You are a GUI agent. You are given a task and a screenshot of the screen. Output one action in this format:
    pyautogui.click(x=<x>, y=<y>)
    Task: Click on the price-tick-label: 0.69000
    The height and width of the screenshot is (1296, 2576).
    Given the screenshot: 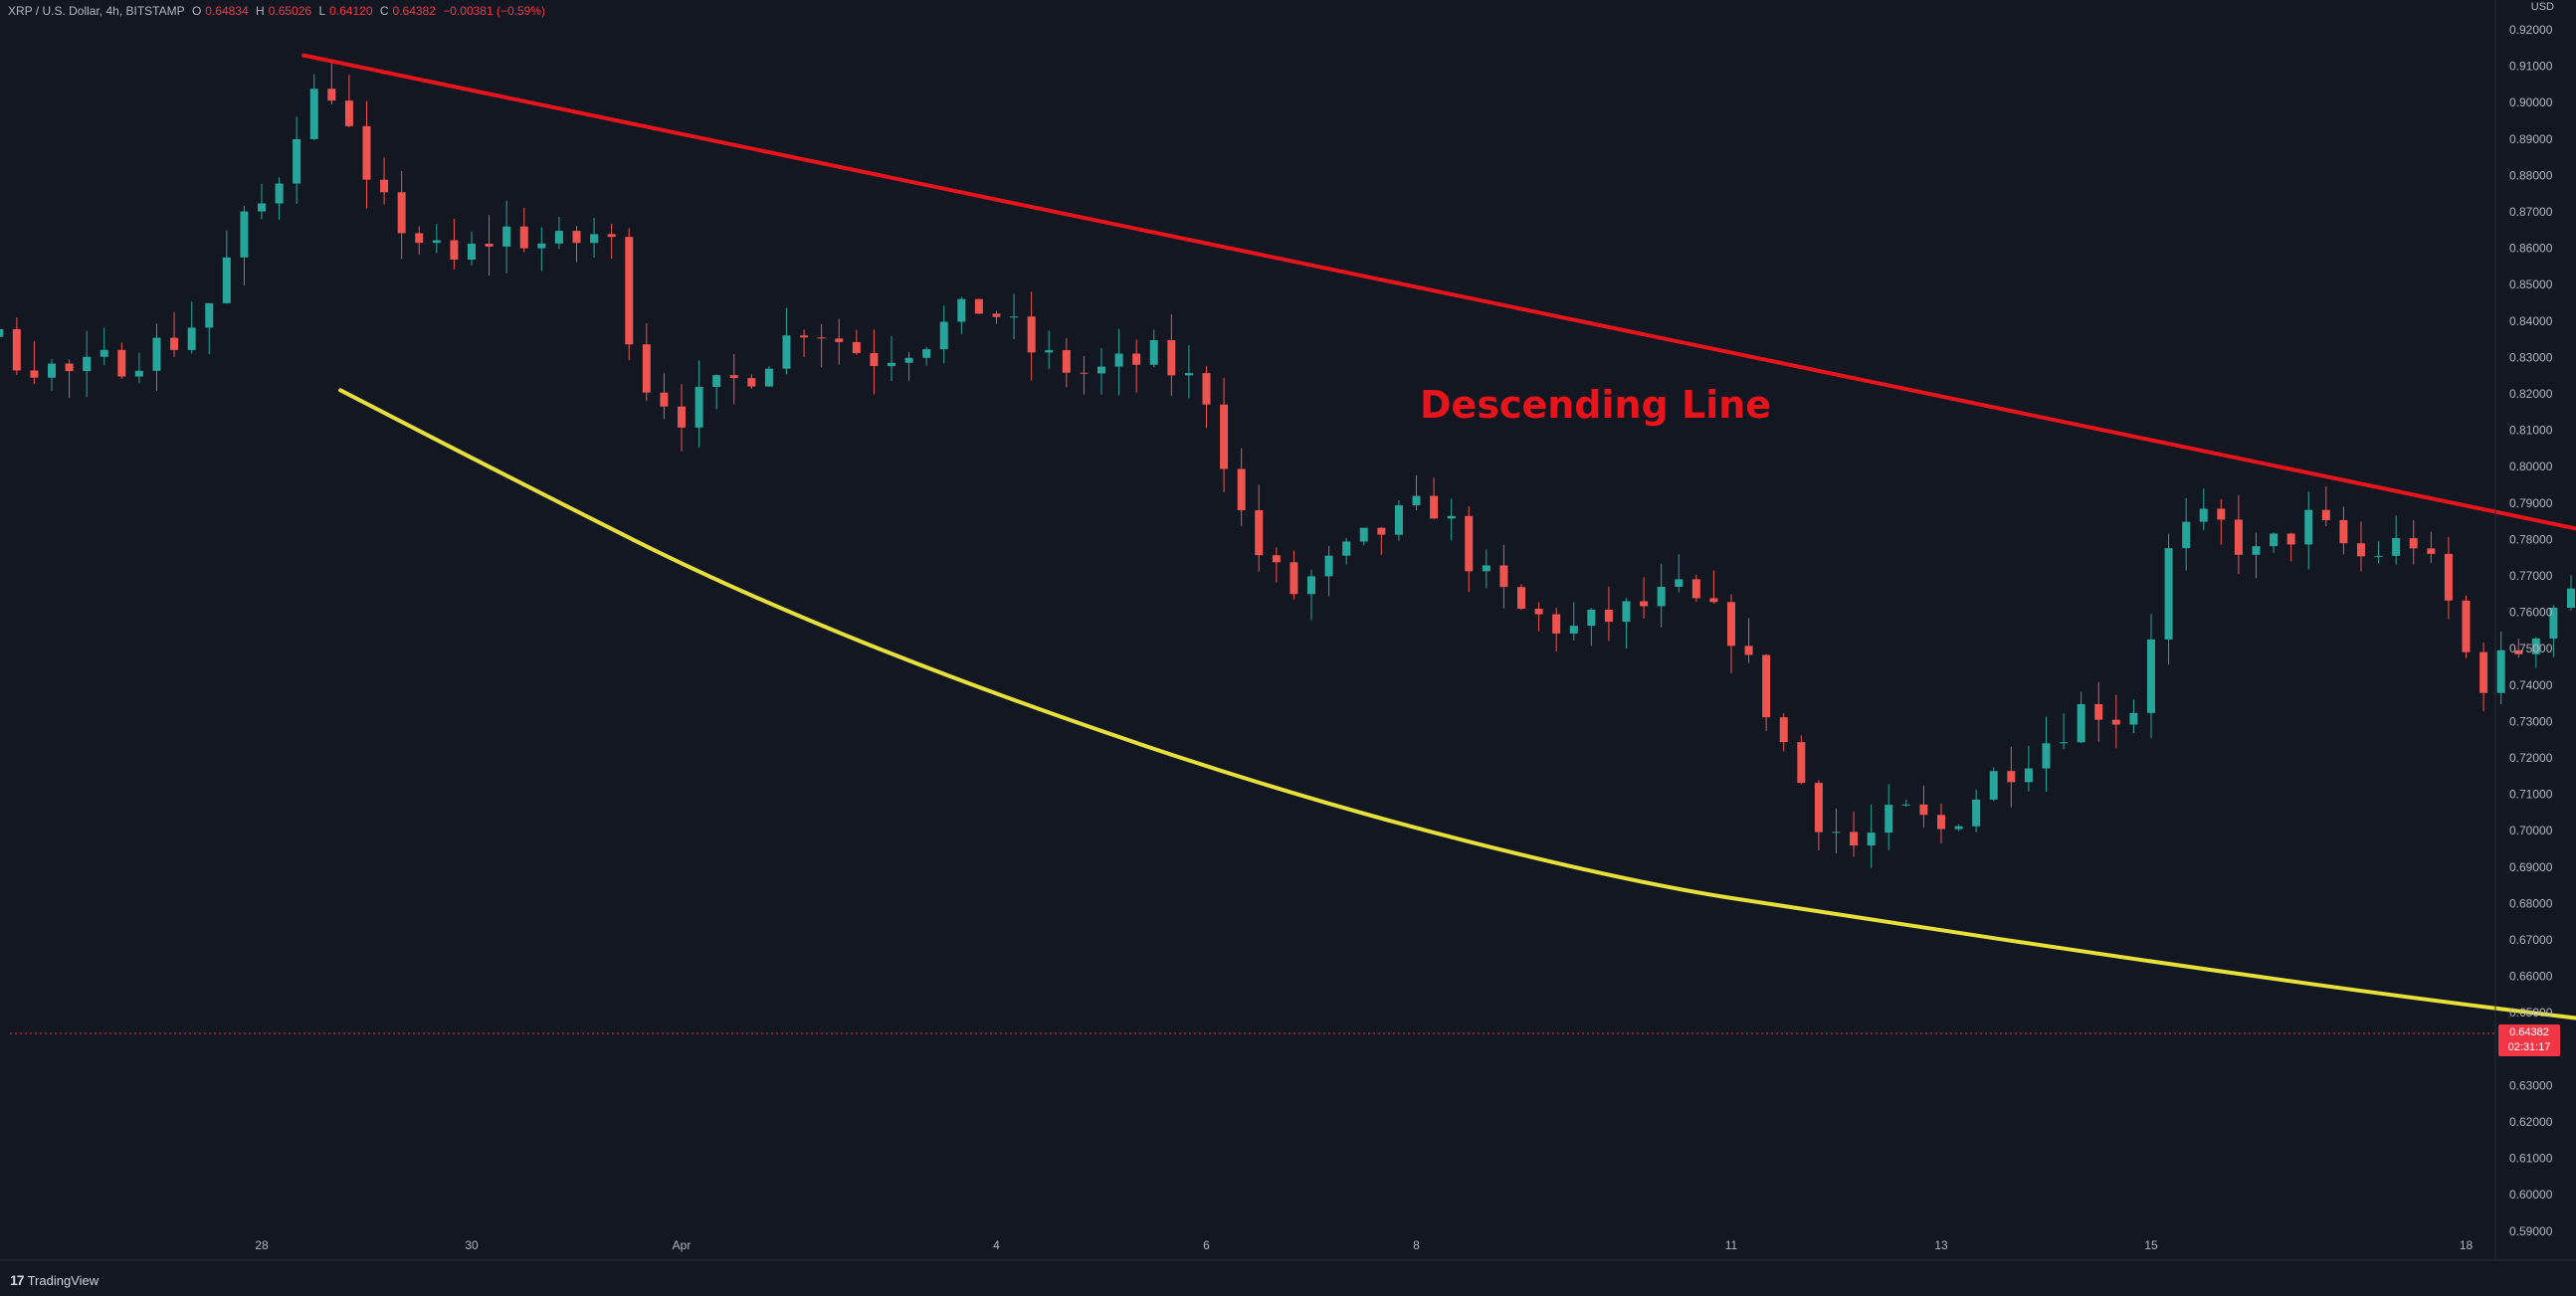 What is the action you would take?
    pyautogui.click(x=2531, y=867)
    